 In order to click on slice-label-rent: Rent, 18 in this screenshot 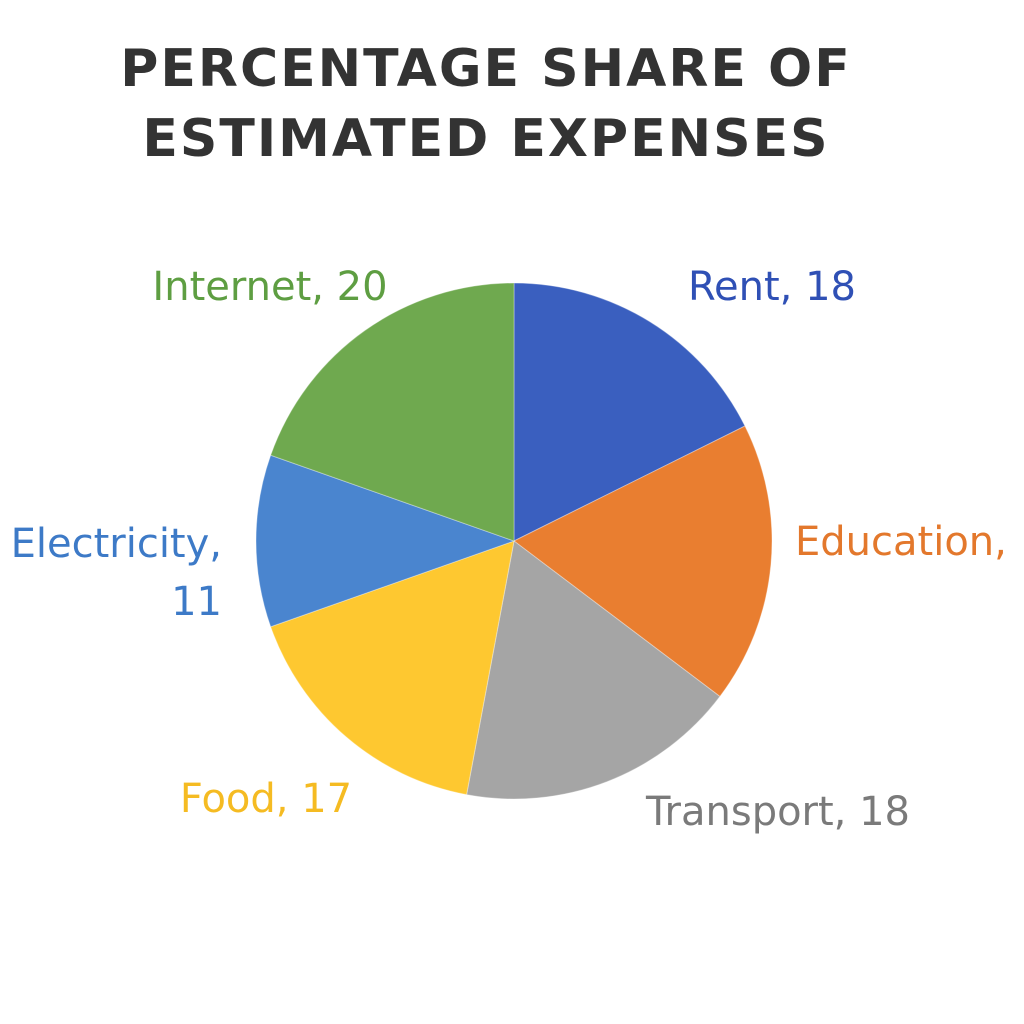, I will do `click(772, 287)`.